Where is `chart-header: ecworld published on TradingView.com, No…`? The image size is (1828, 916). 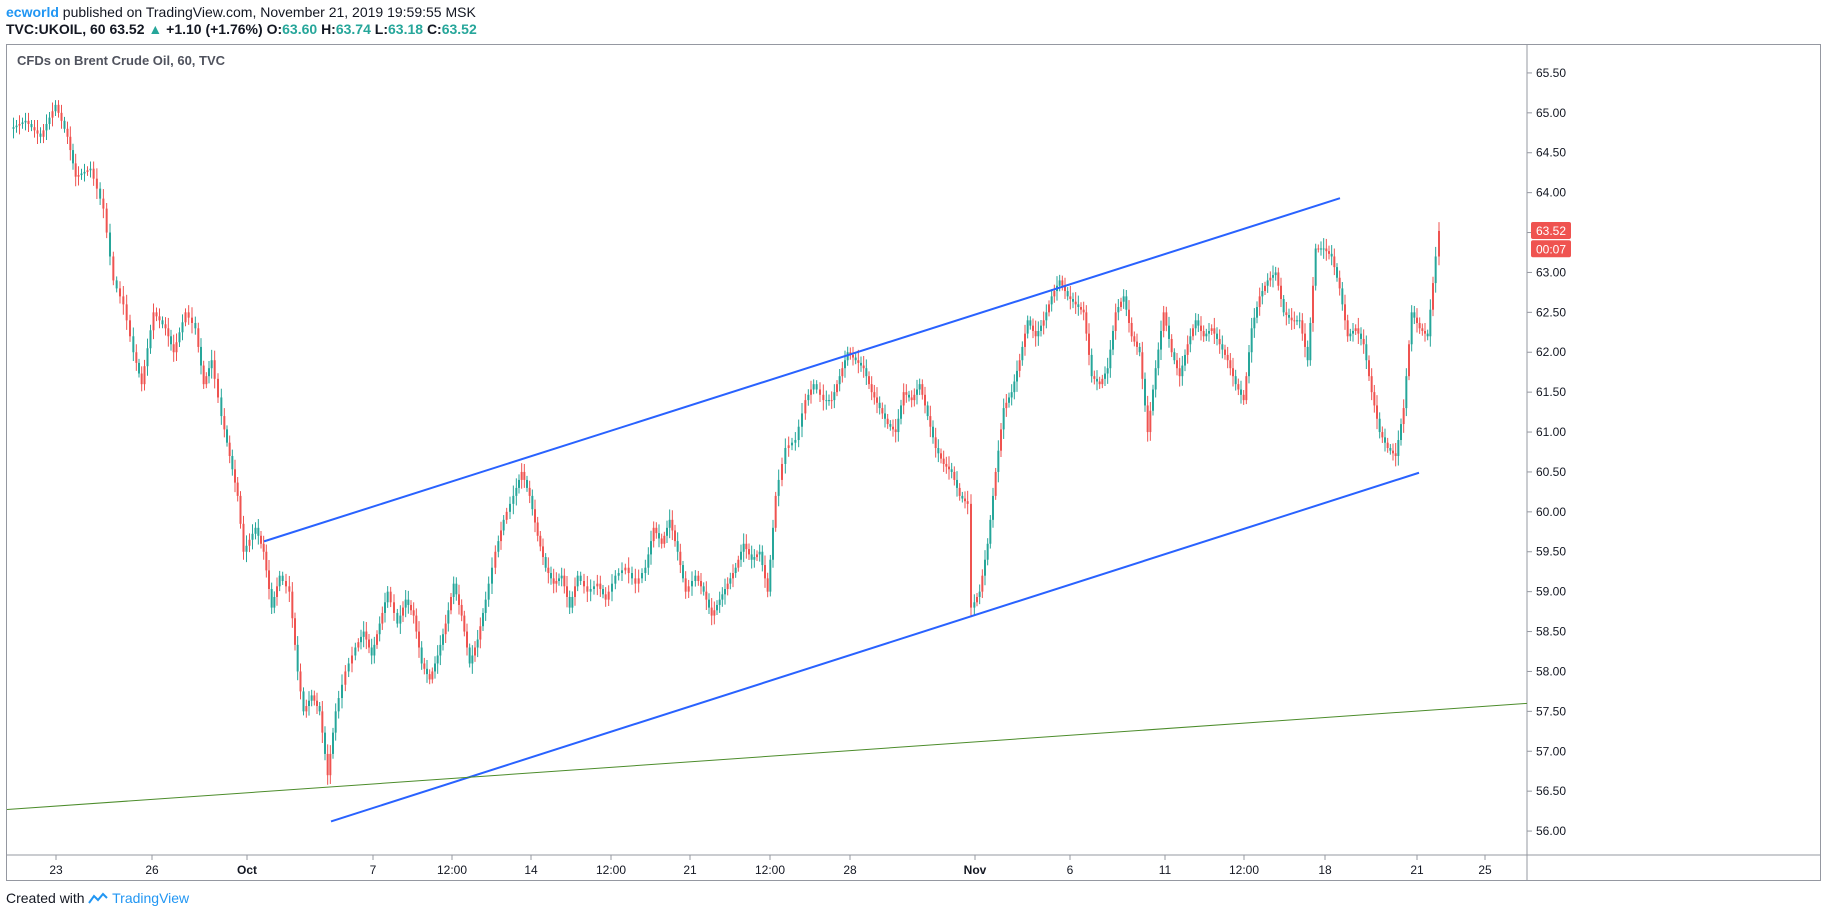 chart-header: ecworld published on TradingView.com, No… is located at coordinates (914, 22).